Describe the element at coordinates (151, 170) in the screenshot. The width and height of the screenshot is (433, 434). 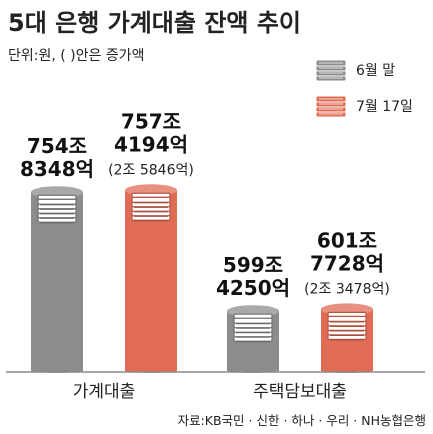
I see `increase-label: (2조 5846억)` at that location.